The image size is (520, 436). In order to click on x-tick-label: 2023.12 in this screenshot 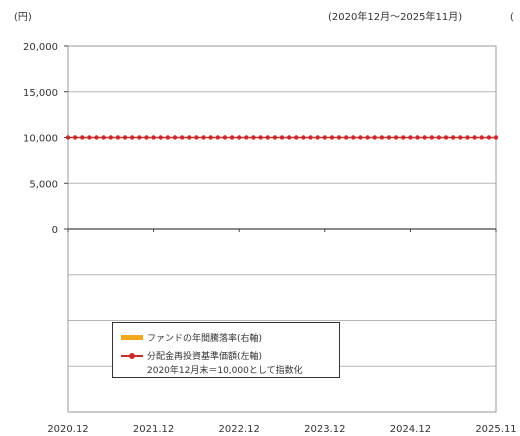, I will do `click(324, 429)`.